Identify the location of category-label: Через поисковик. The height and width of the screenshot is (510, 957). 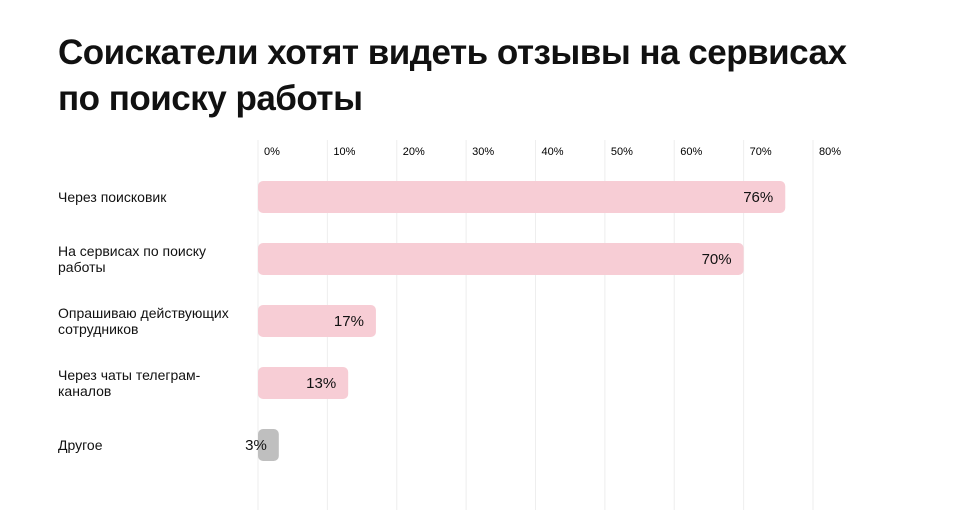
(112, 197).